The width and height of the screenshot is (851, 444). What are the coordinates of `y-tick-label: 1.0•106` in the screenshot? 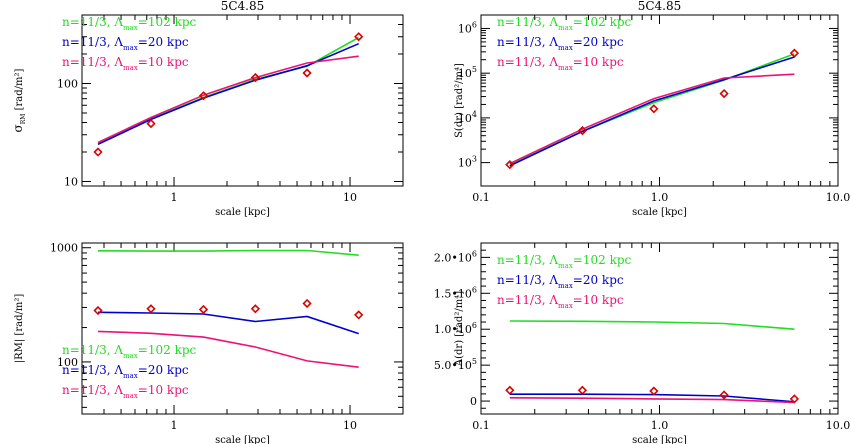 It's located at (455, 328).